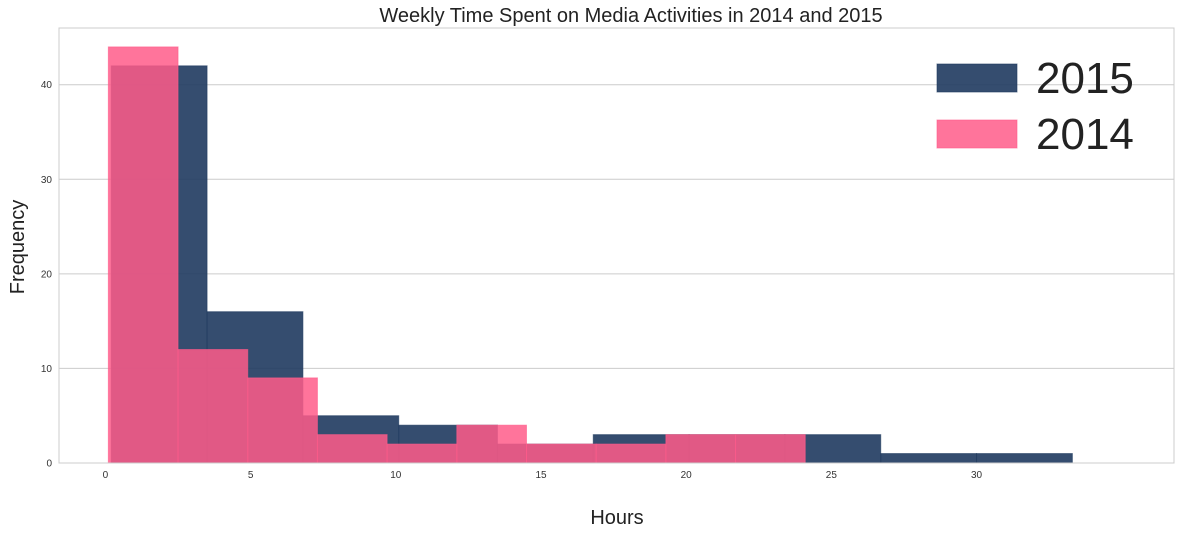 The width and height of the screenshot is (1182, 535). What do you see at coordinates (977, 475) in the screenshot?
I see `x-tick-label: 30` at bounding box center [977, 475].